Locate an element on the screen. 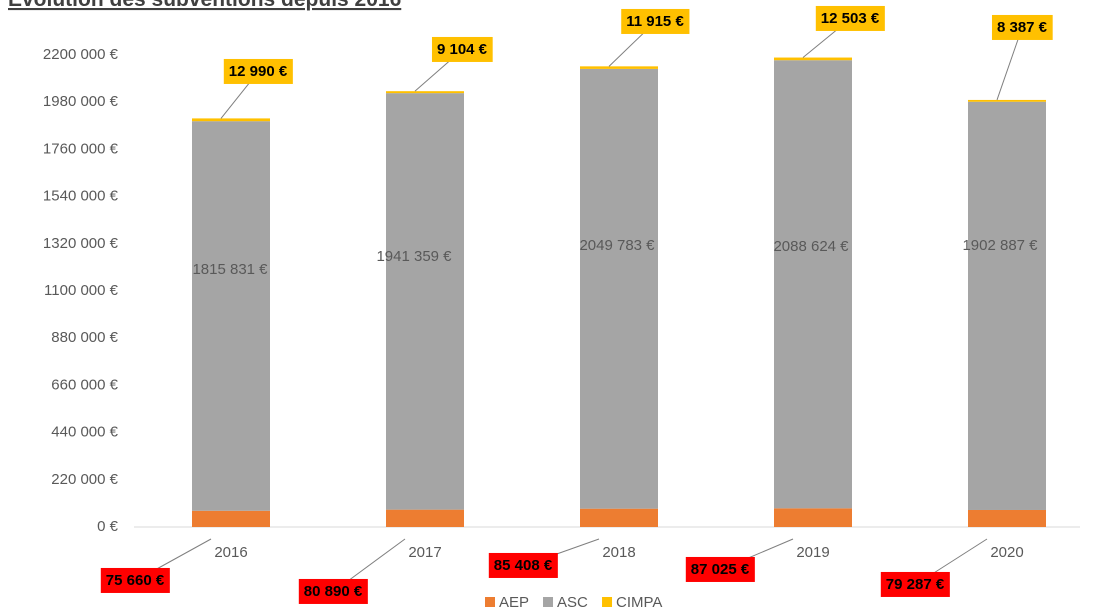  y-tick-label: 1760 000 € is located at coordinates (81, 148).